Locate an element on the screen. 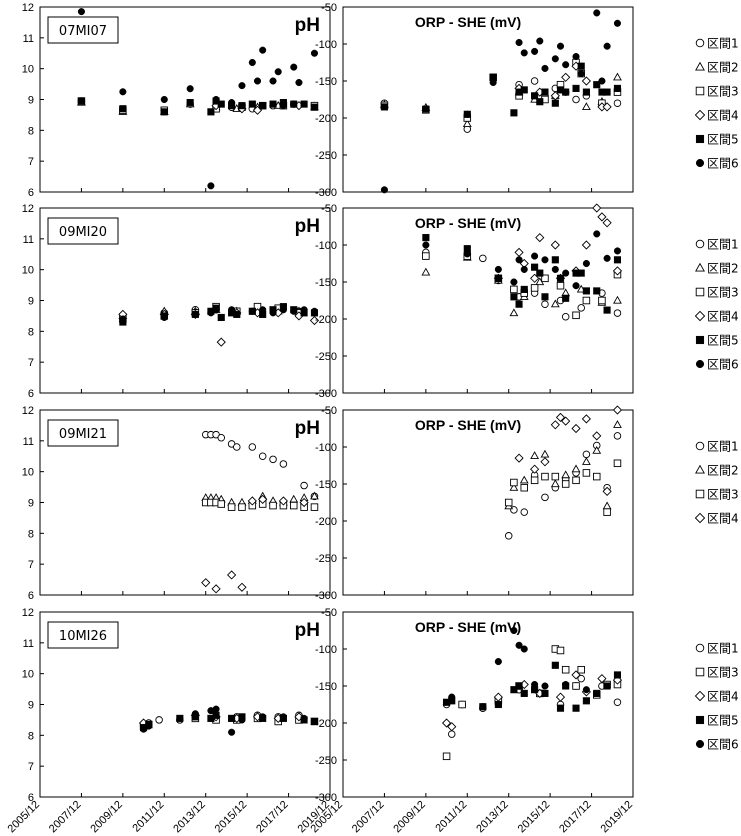  x-tick-label: 2007/12 is located at coordinates (65, 817).